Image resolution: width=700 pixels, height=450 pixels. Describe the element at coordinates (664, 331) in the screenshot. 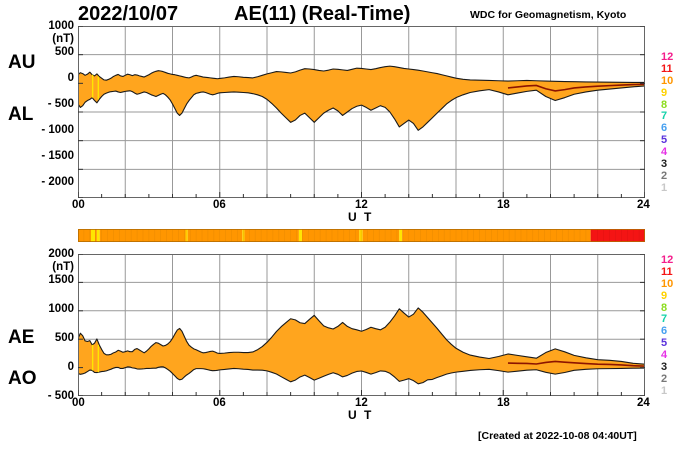

I see `bottom-legend-item-6: 6` at that location.